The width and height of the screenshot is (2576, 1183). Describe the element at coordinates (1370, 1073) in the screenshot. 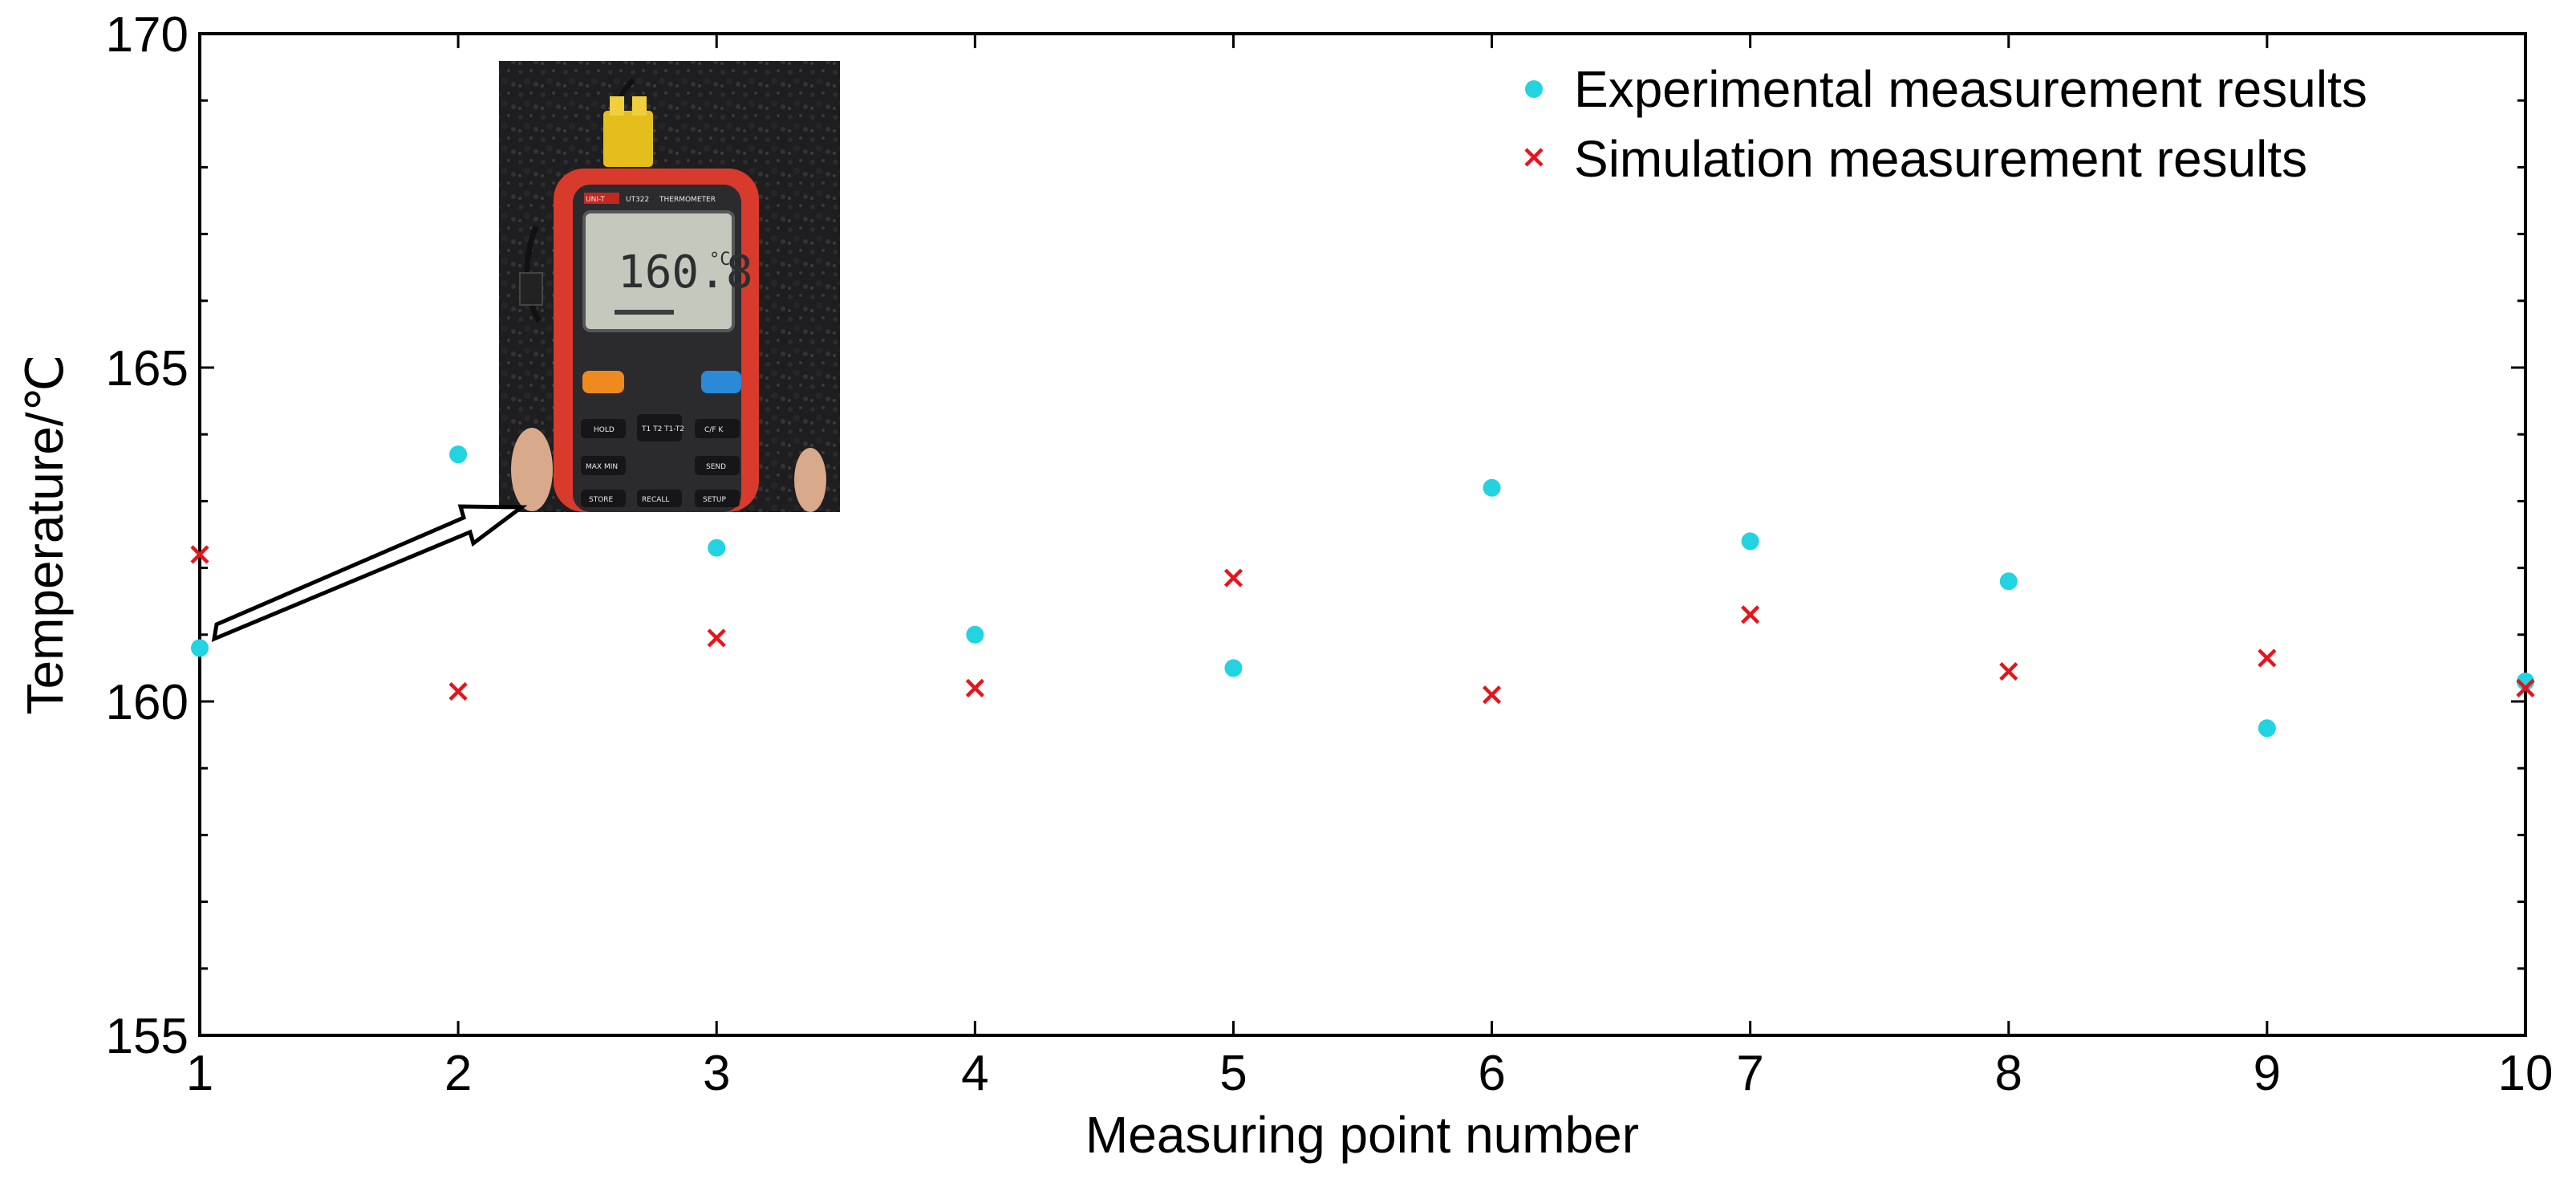

I see `x-axis-tick-labels: 1 2 3 4 5 6 7 8 9 10` at that location.